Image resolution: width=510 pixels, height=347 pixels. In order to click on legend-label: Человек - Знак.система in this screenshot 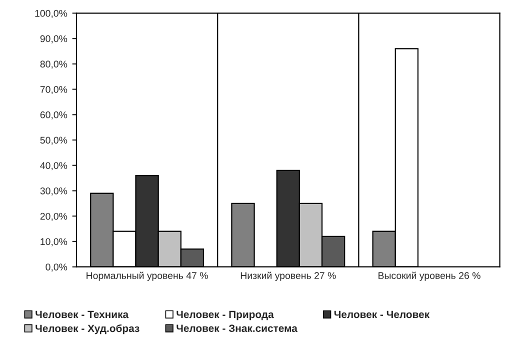, I will do `click(237, 328)`.